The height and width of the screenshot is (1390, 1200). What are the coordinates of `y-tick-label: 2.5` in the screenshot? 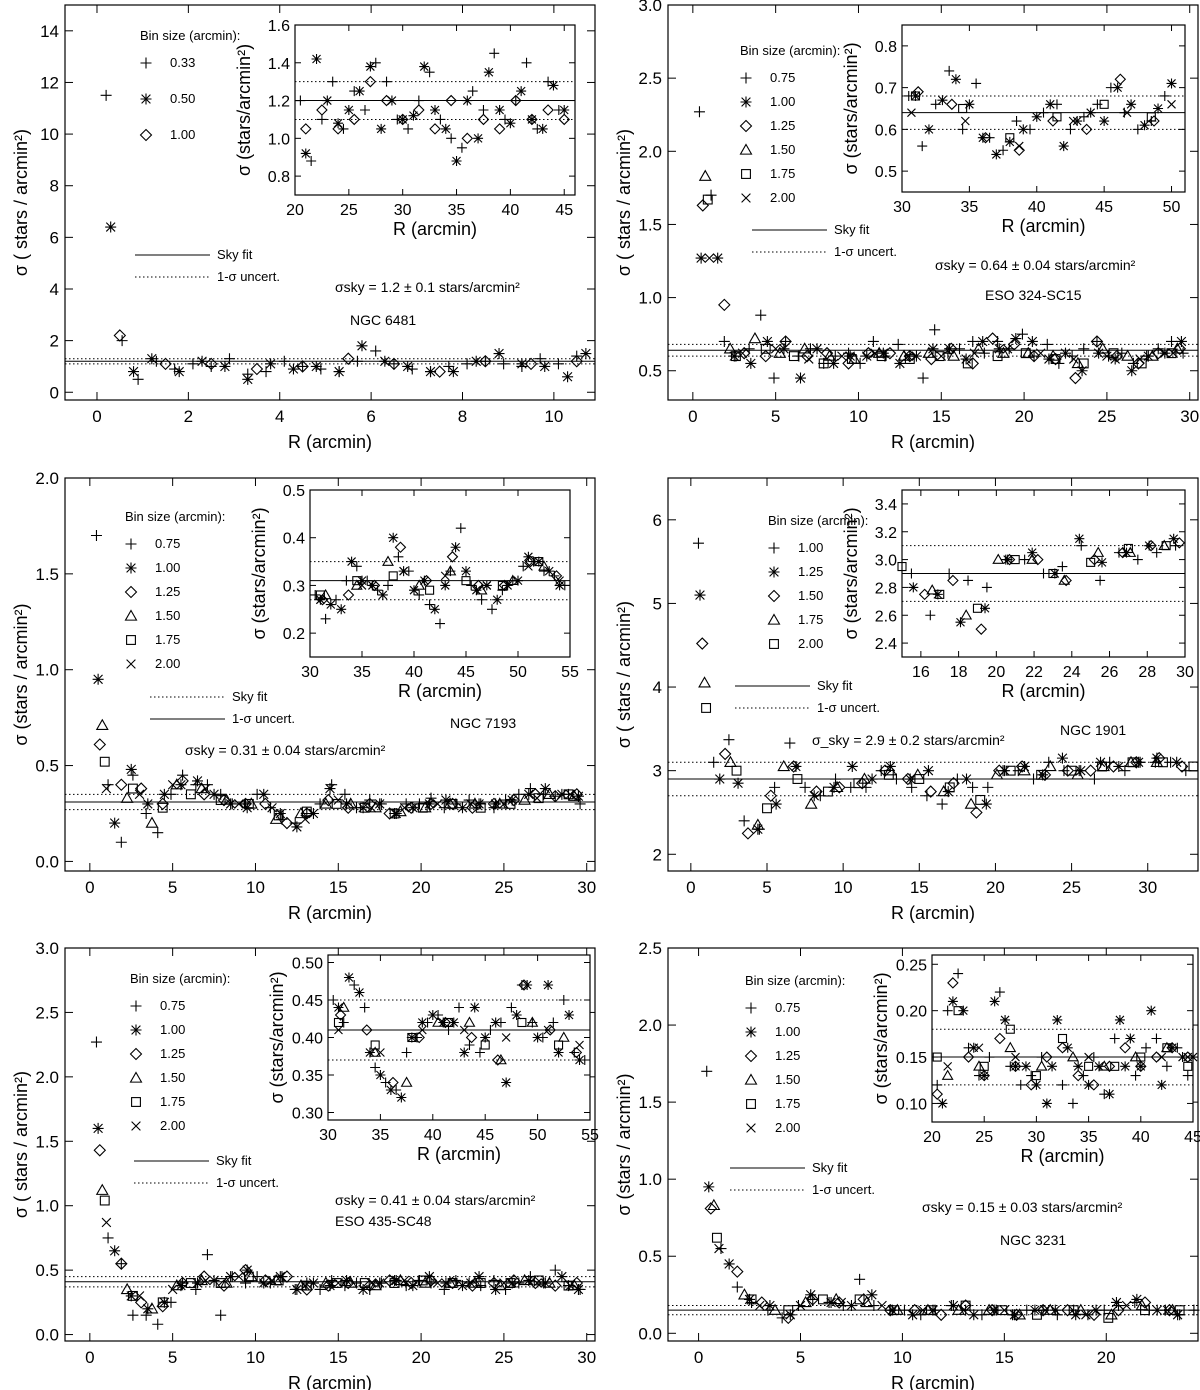 It's located at (650, 948).